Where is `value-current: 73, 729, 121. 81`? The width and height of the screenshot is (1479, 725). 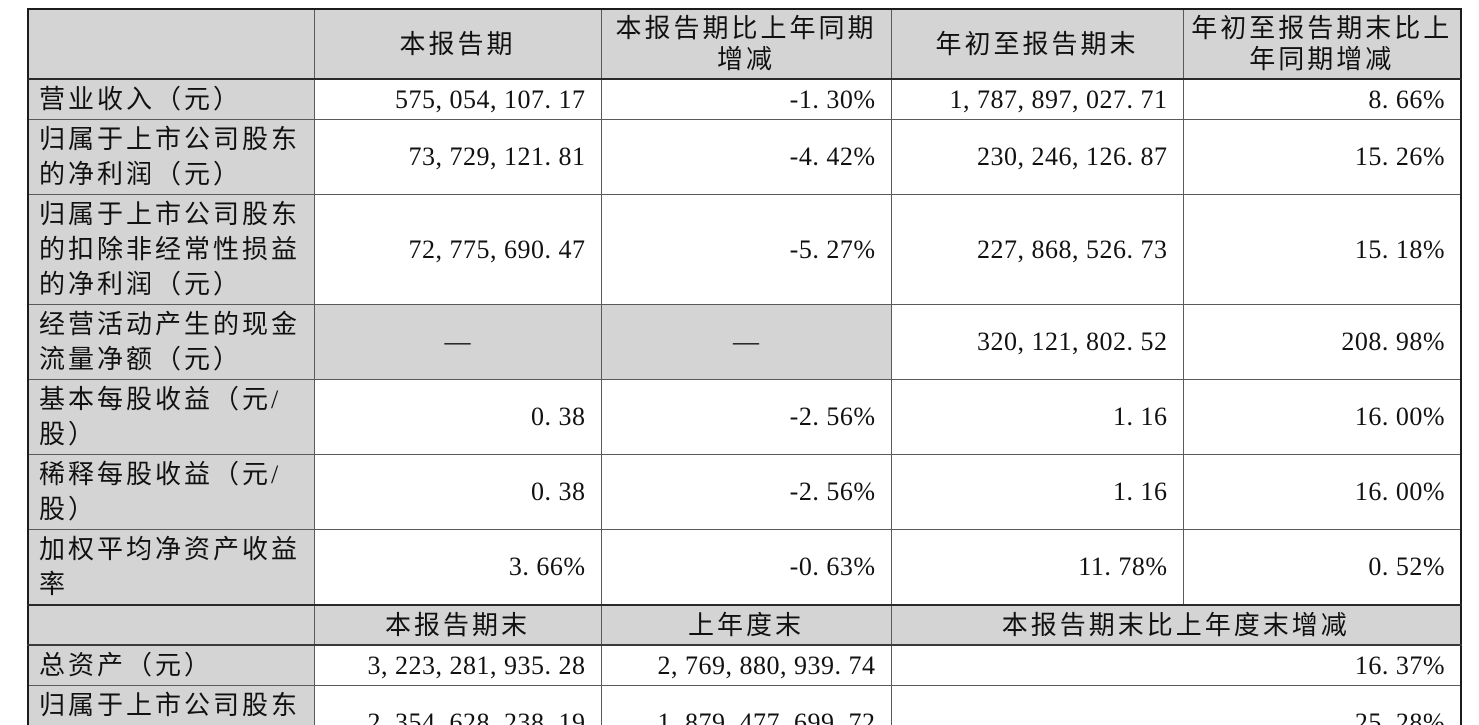 value-current: 73, 729, 121. 81 is located at coordinates (457, 157).